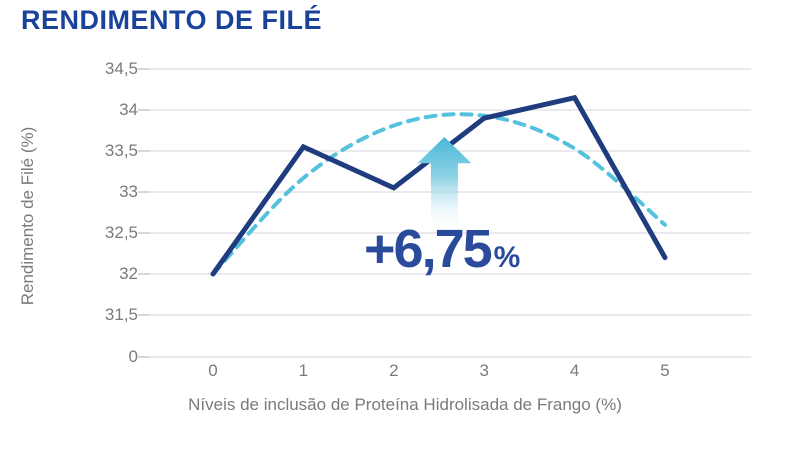 Image resolution: width=800 pixels, height=449 pixels. What do you see at coordinates (213, 370) in the screenshot?
I see `x-tick-label: 0` at bounding box center [213, 370].